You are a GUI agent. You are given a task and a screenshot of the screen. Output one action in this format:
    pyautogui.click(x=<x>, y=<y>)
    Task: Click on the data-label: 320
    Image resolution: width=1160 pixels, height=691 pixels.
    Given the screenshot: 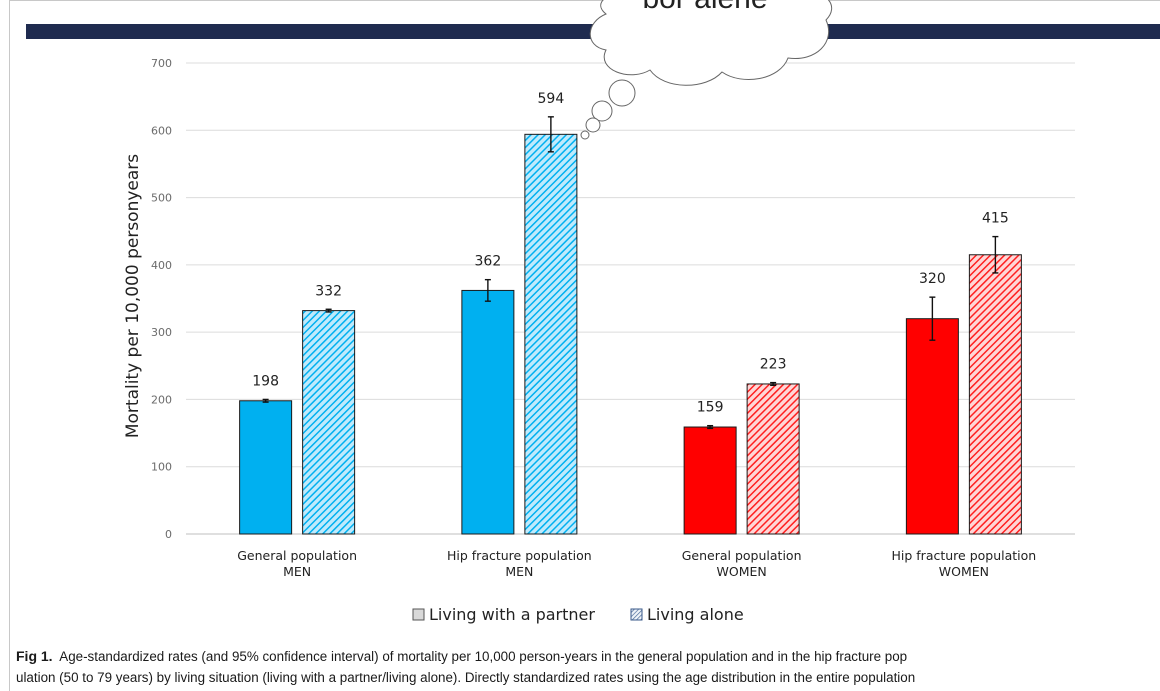 What is the action you would take?
    pyautogui.click(x=932, y=279)
    